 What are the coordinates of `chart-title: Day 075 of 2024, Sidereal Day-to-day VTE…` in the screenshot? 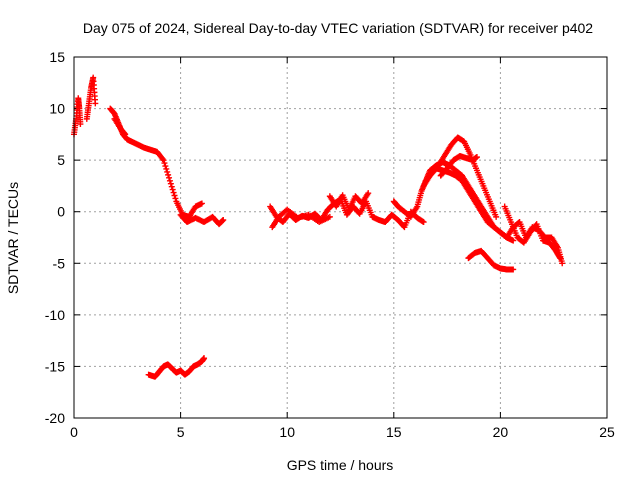 It's located at (338, 28).